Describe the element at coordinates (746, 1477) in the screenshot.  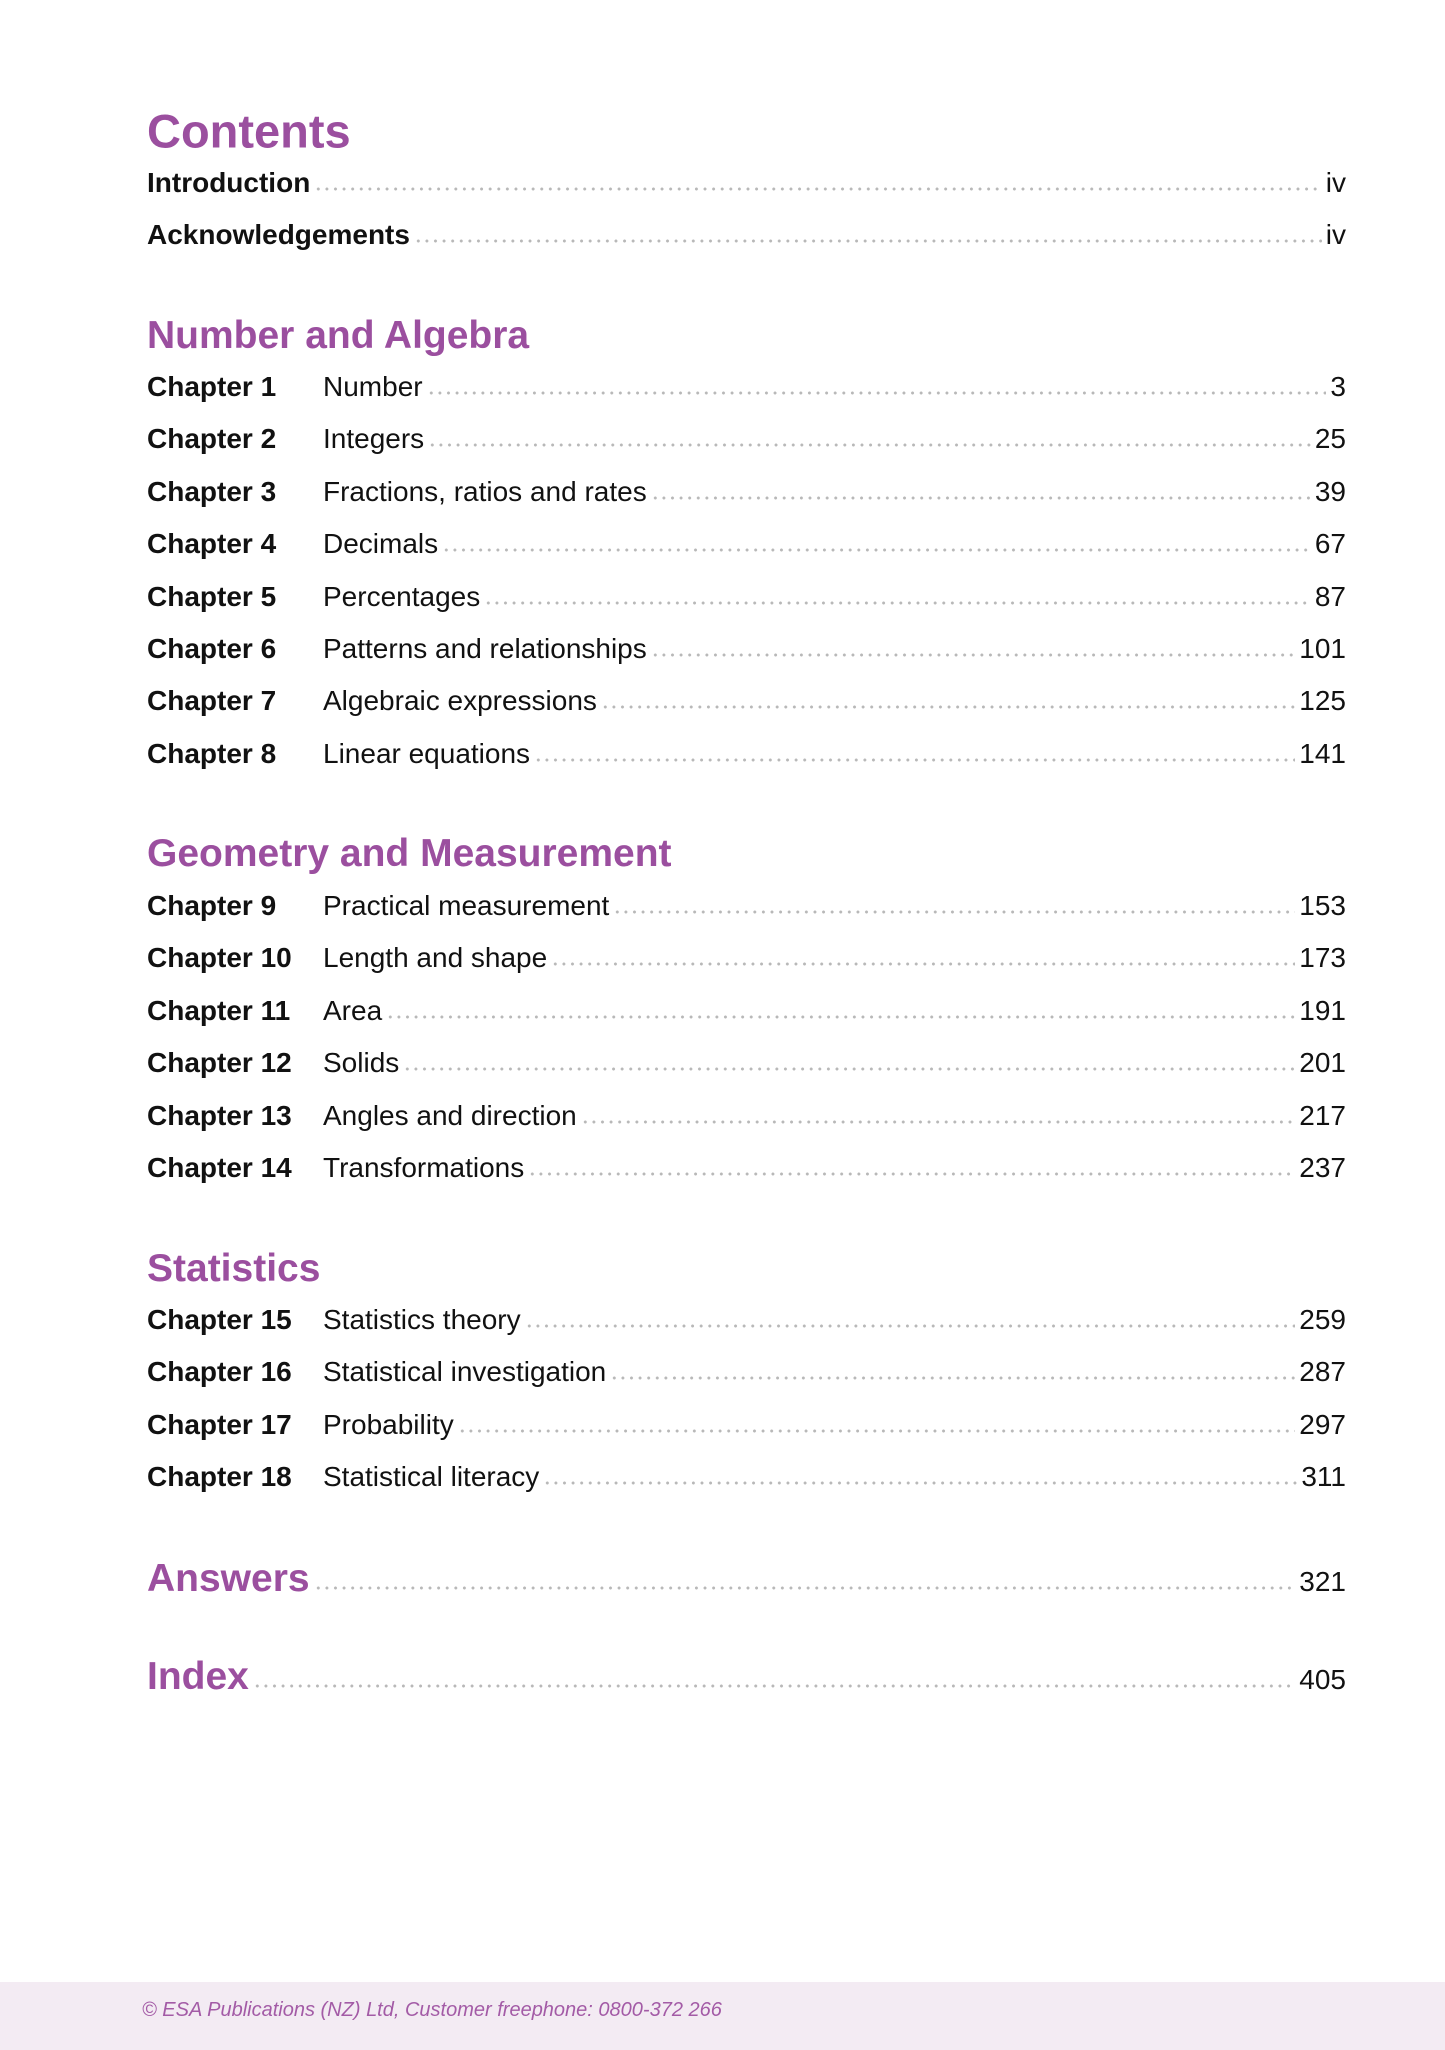
I see `chapter-entry: Chapter 18 Statistical literacy 311` at that location.